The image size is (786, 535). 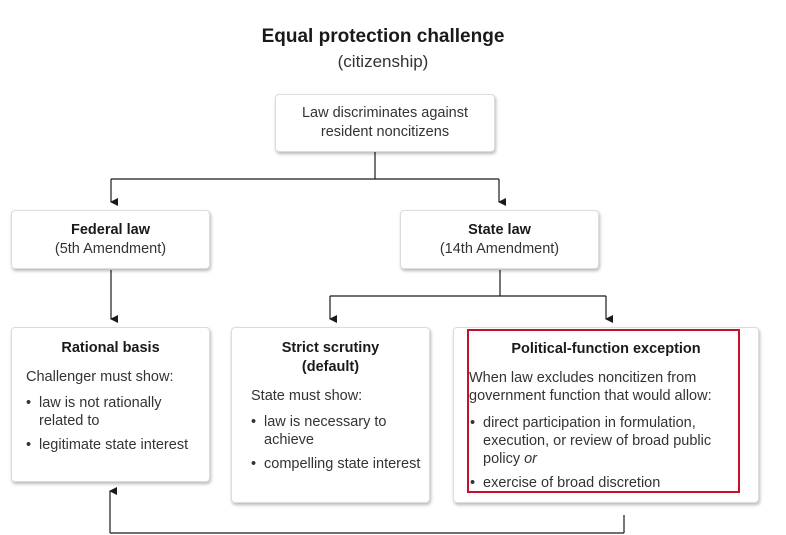 What do you see at coordinates (499, 229) in the screenshot?
I see `state-law-title: State law` at bounding box center [499, 229].